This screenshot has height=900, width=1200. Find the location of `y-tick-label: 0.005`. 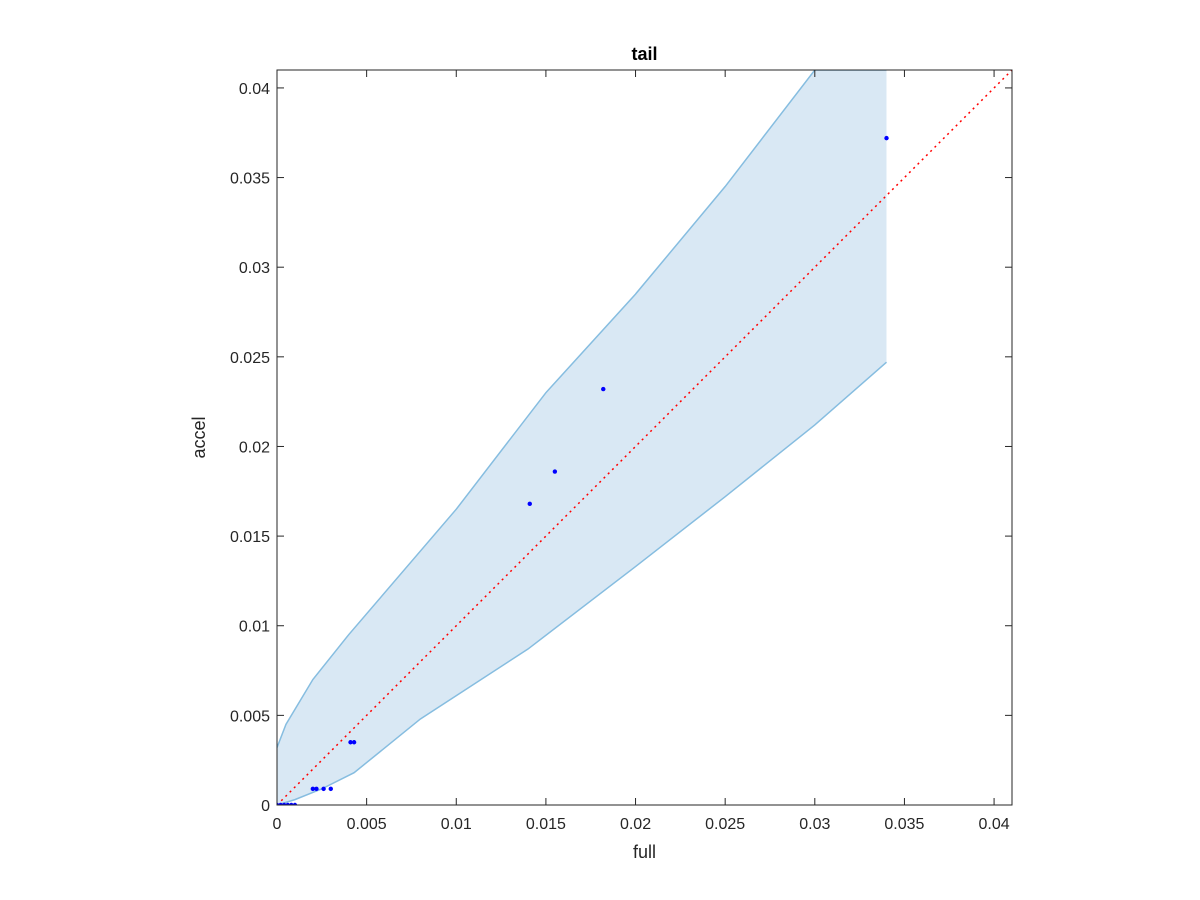

y-tick-label: 0.005 is located at coordinates (250, 716).